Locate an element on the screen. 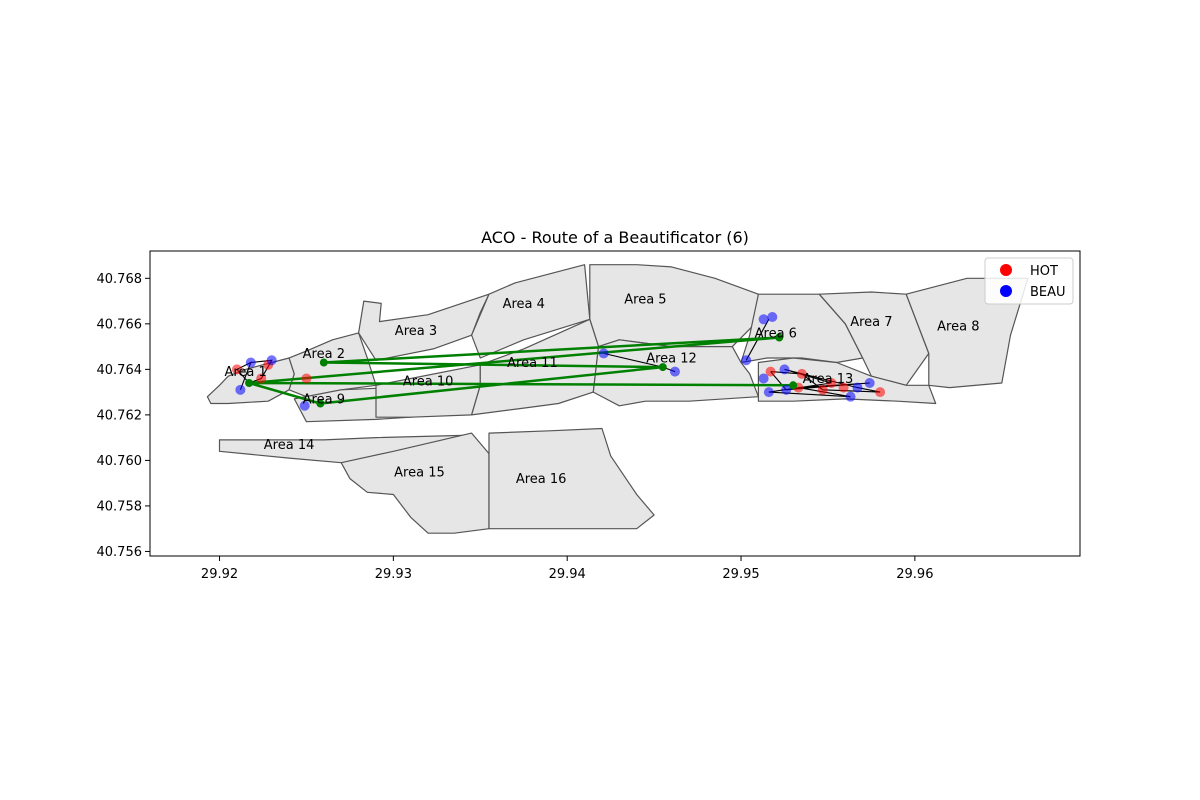  legend-beau-label: BEAU is located at coordinates (1048, 292).